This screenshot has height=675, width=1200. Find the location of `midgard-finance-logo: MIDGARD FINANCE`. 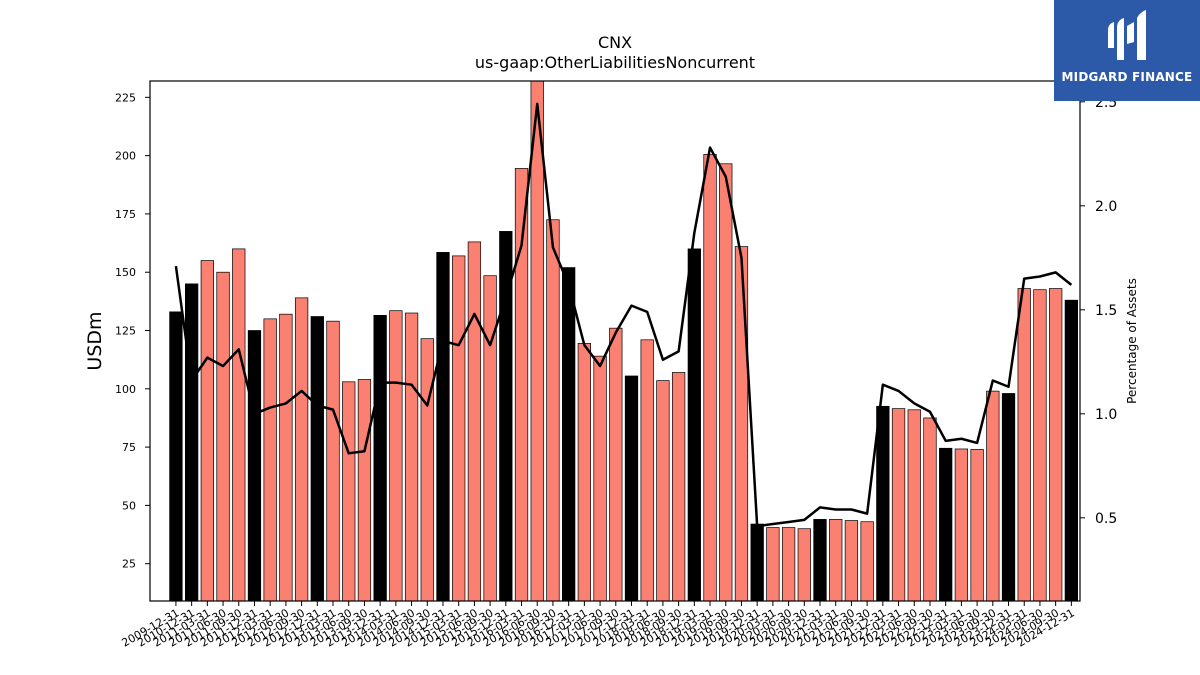

midgard-finance-logo: MIDGARD FINANCE is located at coordinates (1127, 50).